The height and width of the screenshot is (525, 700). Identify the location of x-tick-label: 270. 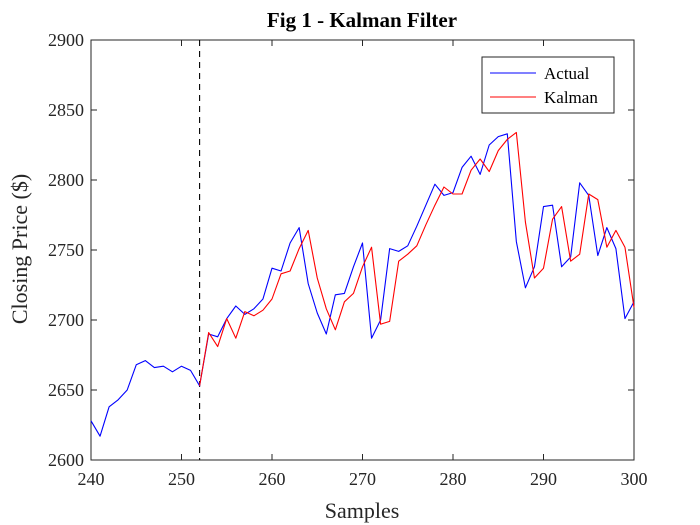
(362, 479).